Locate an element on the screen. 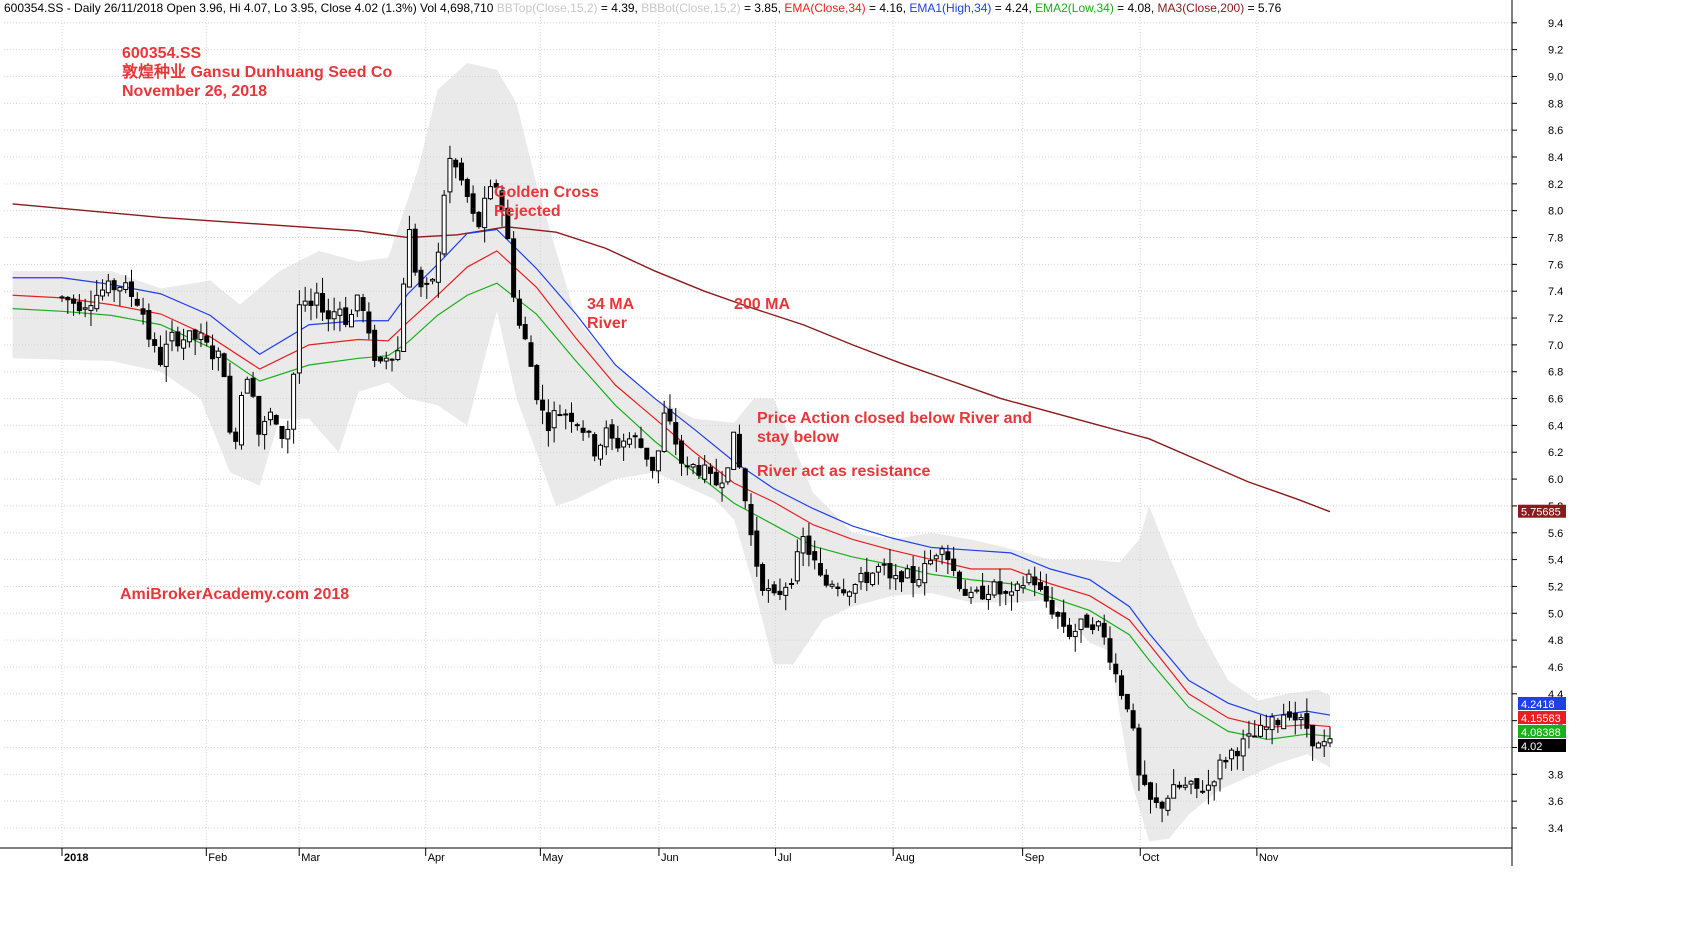 The image size is (1693, 934). watermark-annotation: AmiBrokerAcademy.com 2018 is located at coordinates (234, 594).